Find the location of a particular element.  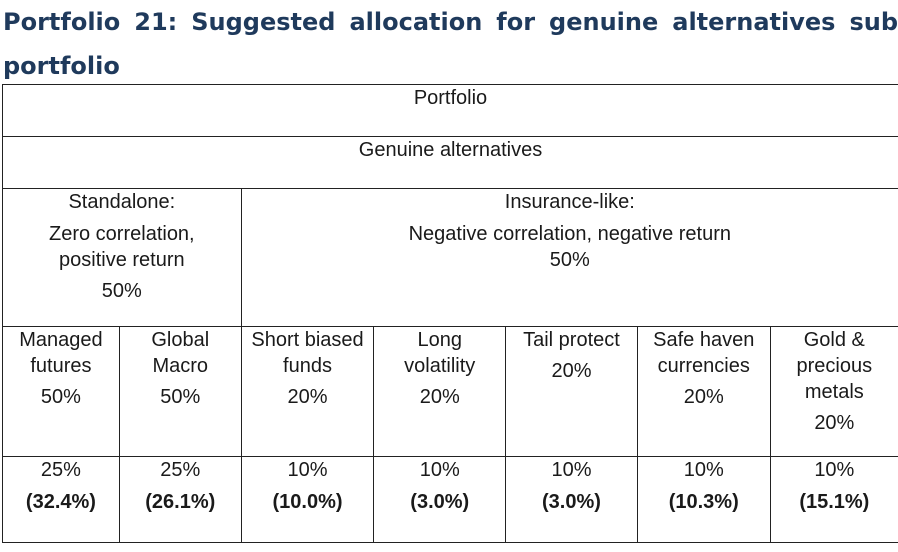

strategy-name-3: metals is located at coordinates (834, 392).